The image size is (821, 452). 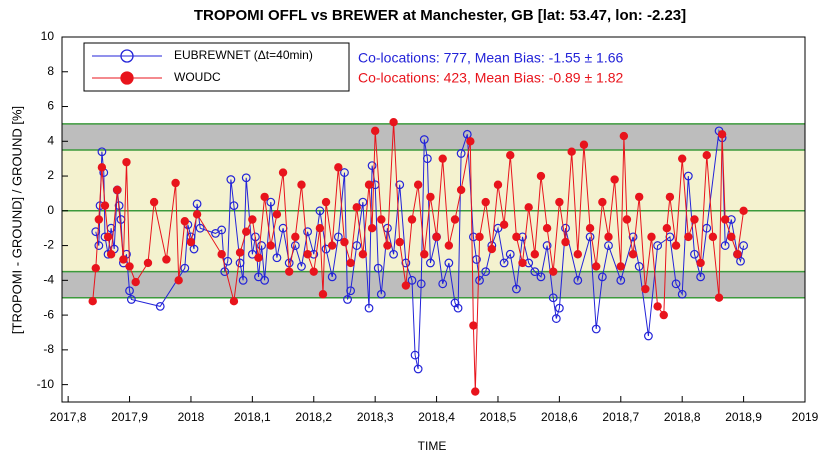 What do you see at coordinates (375, 417) in the screenshot?
I see `x-tick-label: 2018,3` at bounding box center [375, 417].